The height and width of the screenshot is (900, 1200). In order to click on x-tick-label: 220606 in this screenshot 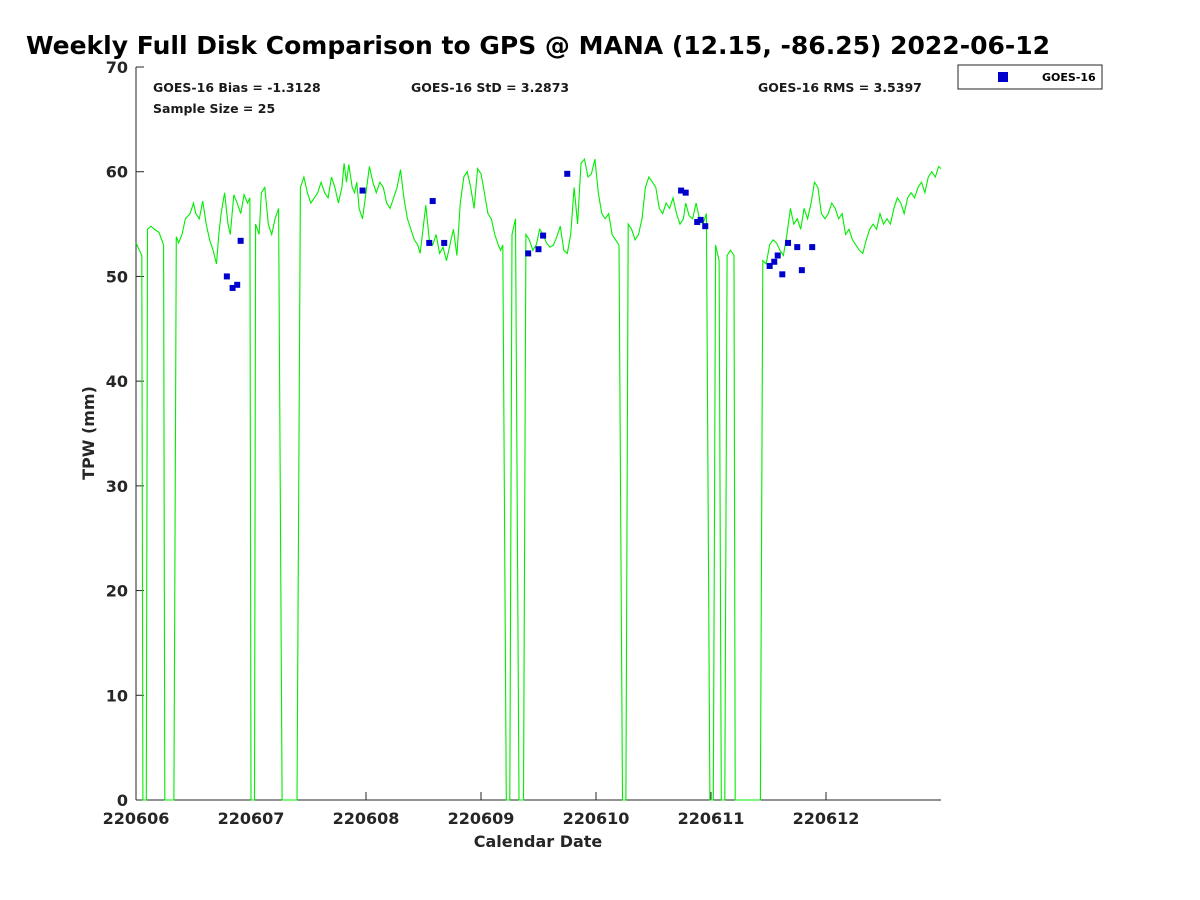, I will do `click(136, 818)`.